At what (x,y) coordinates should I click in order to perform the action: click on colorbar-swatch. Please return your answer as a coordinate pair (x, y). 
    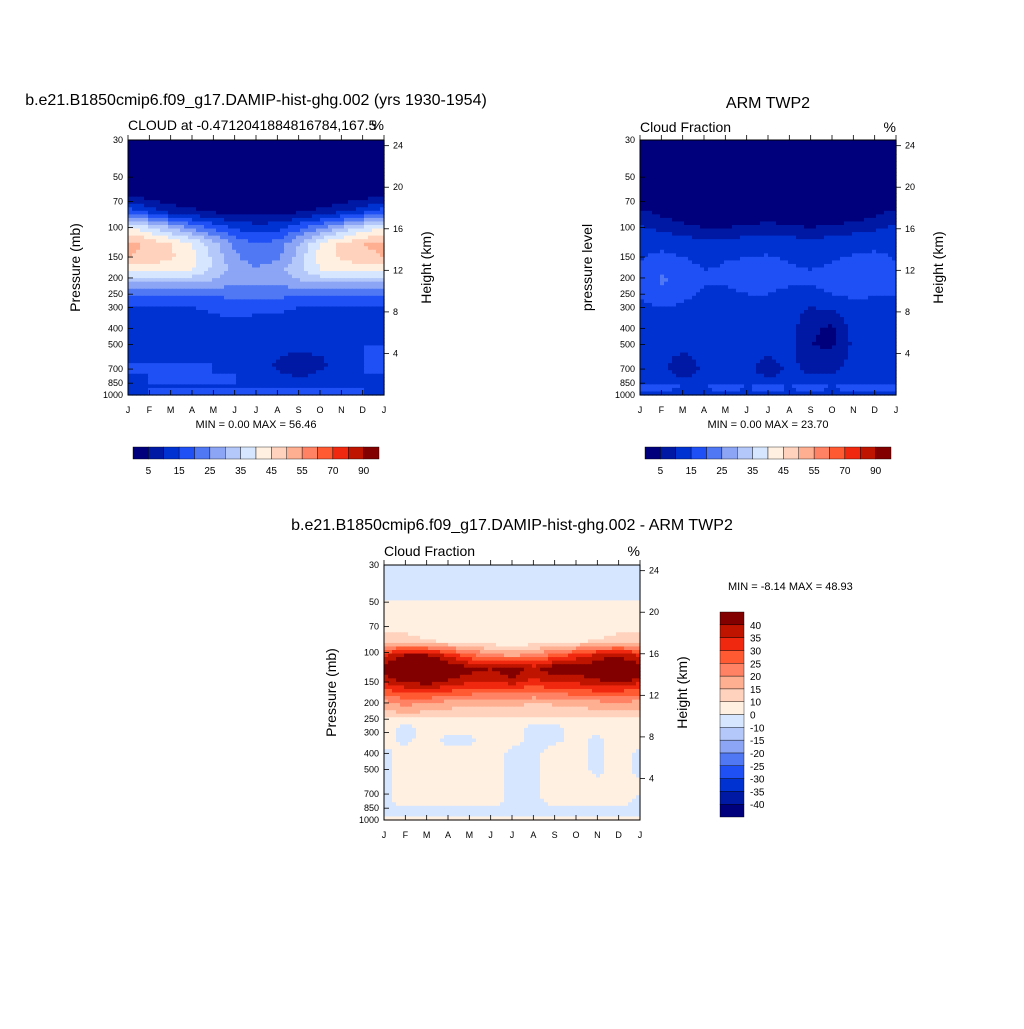
    Looking at the image, I should click on (263, 453).